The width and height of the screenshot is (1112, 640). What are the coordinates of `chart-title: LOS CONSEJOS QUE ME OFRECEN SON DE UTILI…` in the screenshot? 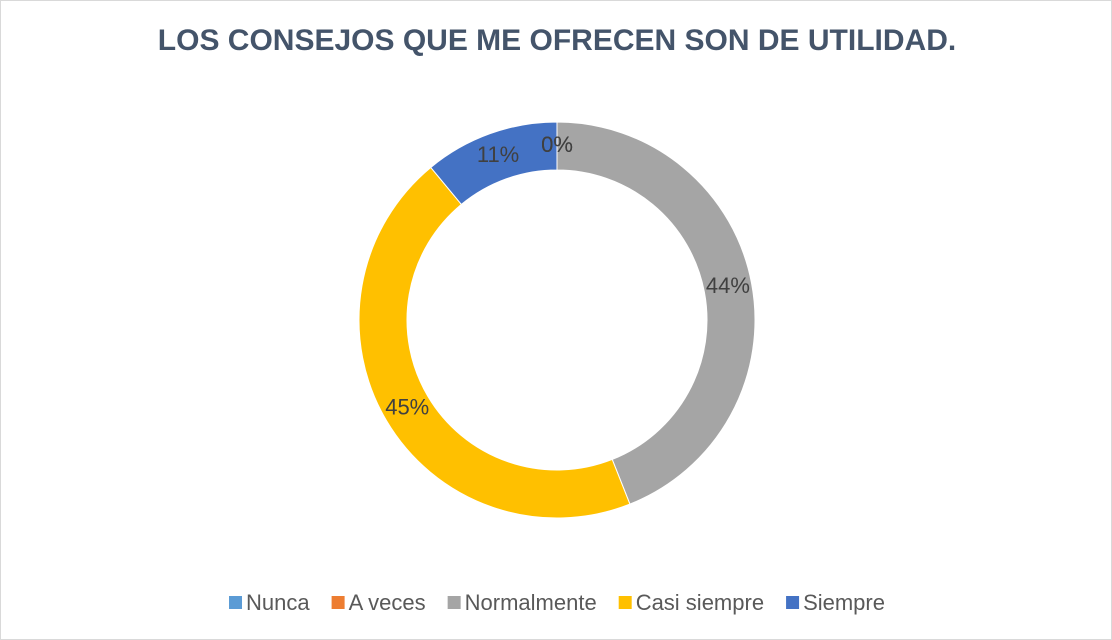 It's located at (557, 40).